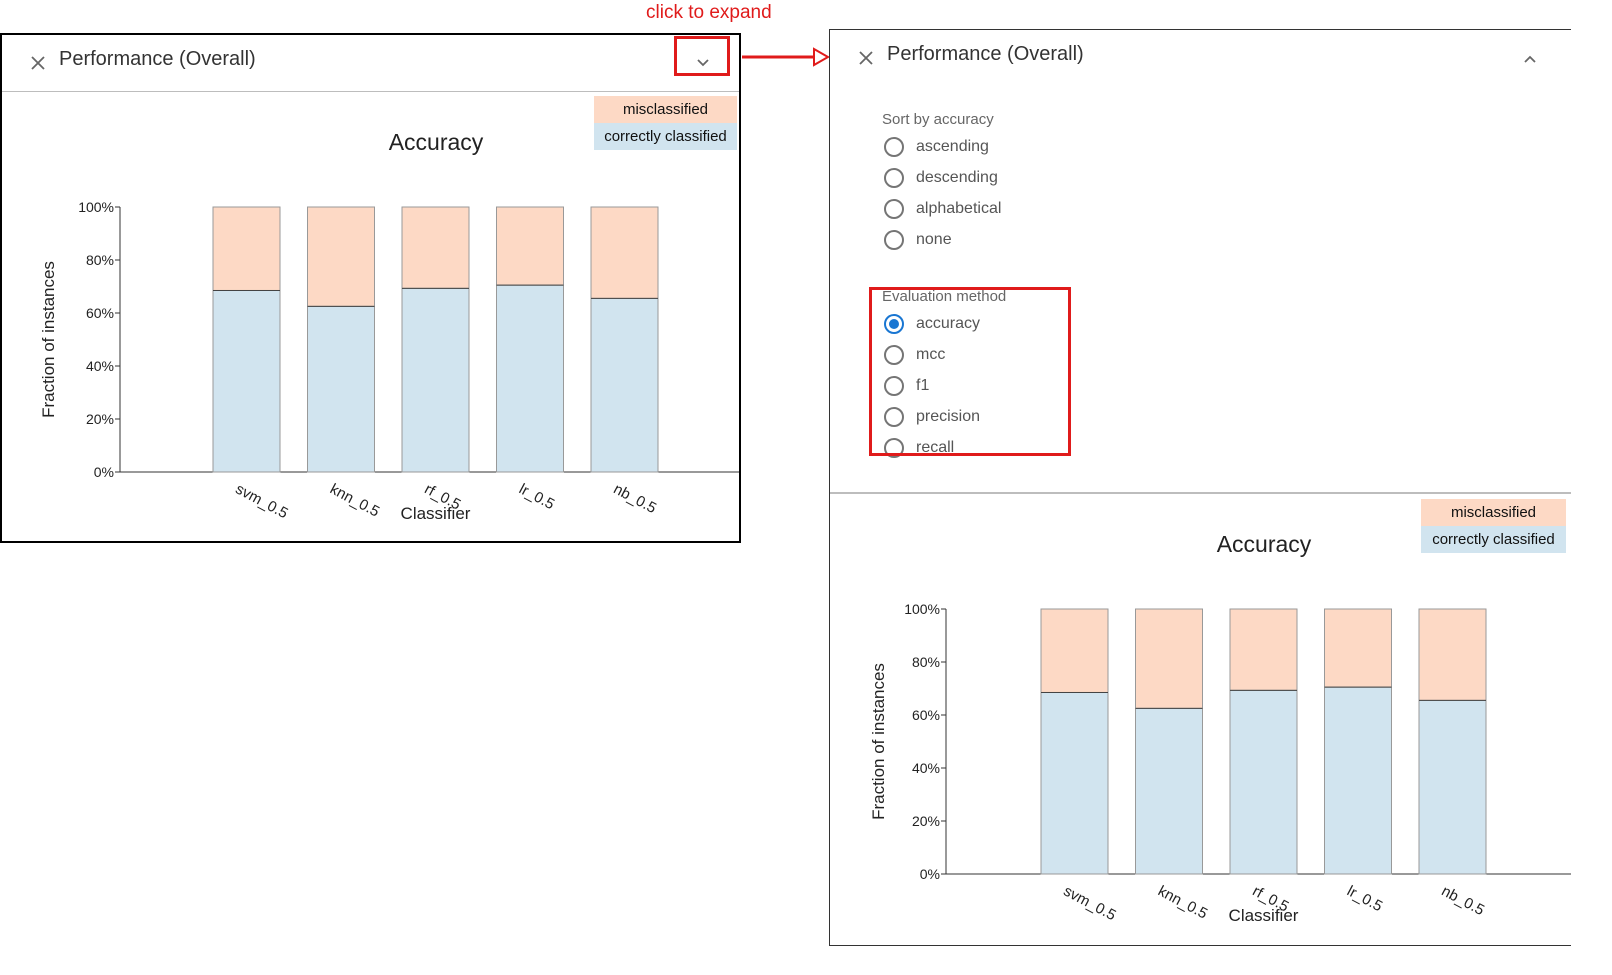 The width and height of the screenshot is (1612, 975). Describe the element at coordinates (948, 323) in the screenshot. I see `radio-label: accuracy` at that location.